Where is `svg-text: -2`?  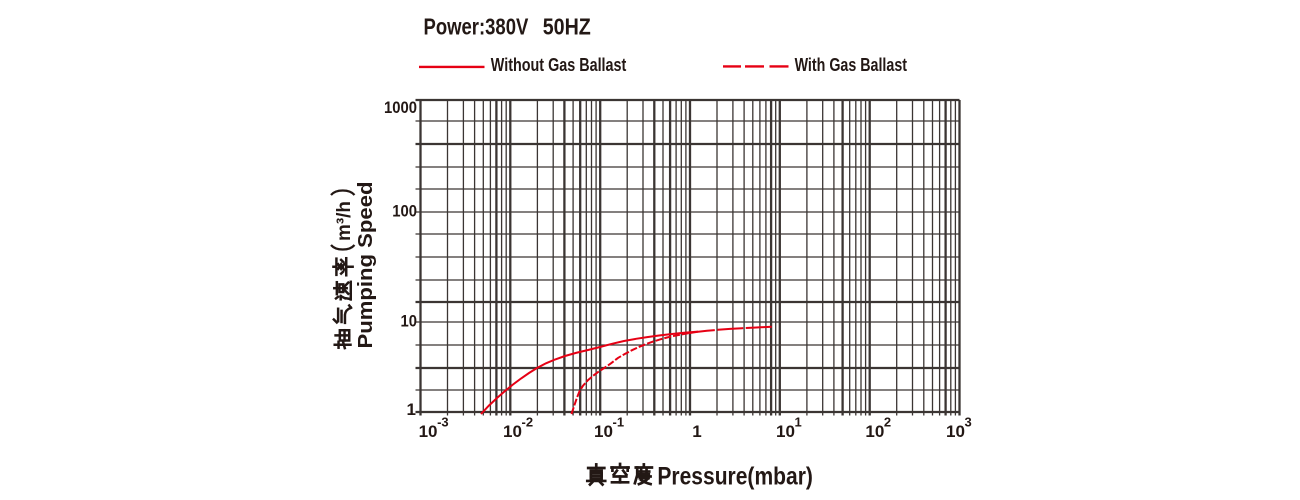
svg-text: -2 is located at coordinates (528, 422).